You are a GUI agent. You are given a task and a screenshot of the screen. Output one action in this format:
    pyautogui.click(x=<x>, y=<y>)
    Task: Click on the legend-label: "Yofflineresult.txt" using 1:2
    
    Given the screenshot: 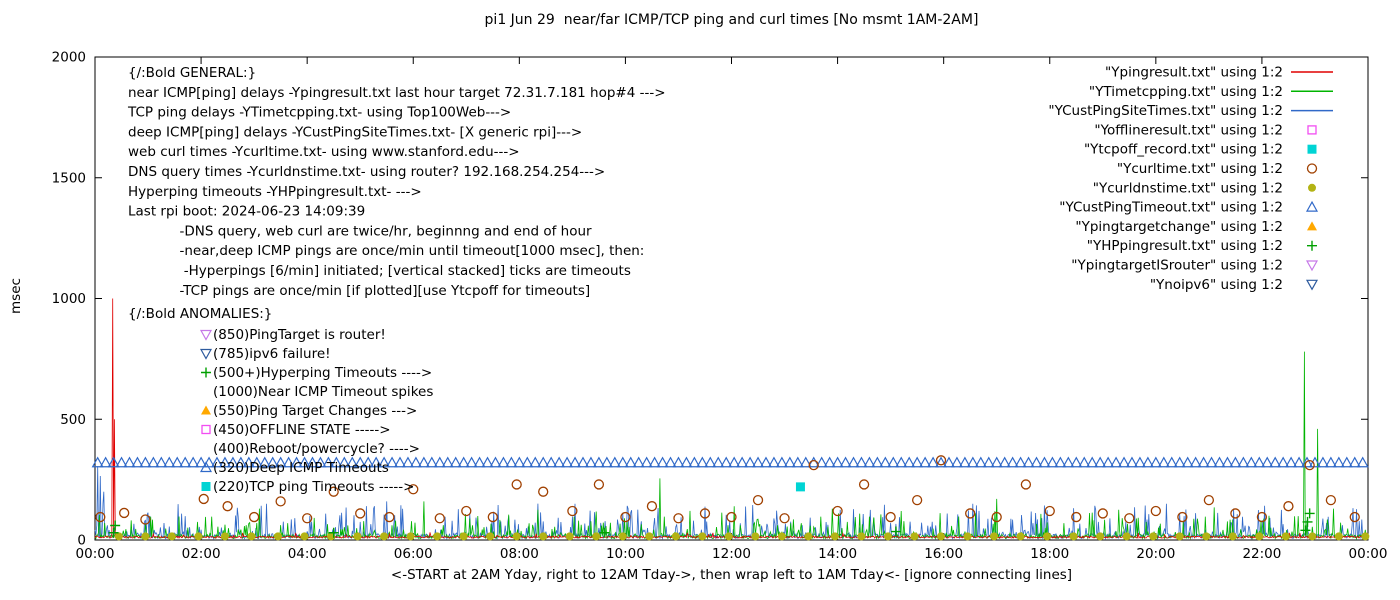 What is the action you would take?
    pyautogui.click(x=1188, y=130)
    